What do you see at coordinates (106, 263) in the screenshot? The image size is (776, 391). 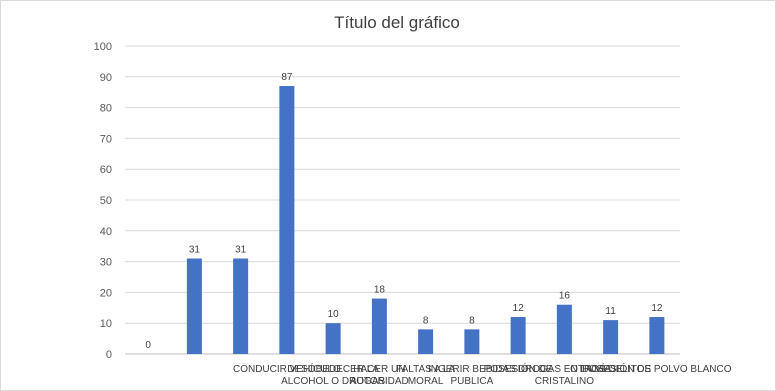 I see `y-tick-label: 30` at bounding box center [106, 263].